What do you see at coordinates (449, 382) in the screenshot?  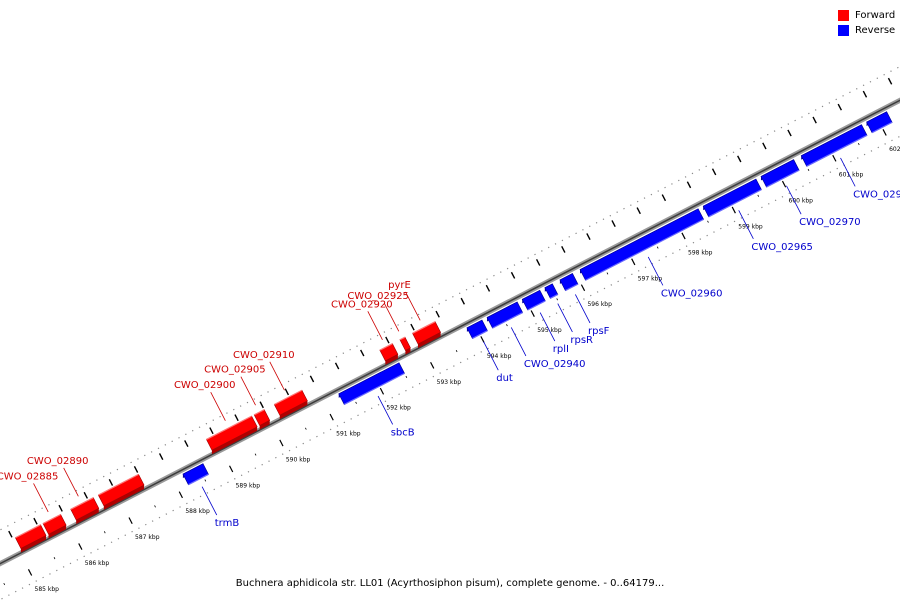 I see `tick-label: 593 kbp` at bounding box center [449, 382].